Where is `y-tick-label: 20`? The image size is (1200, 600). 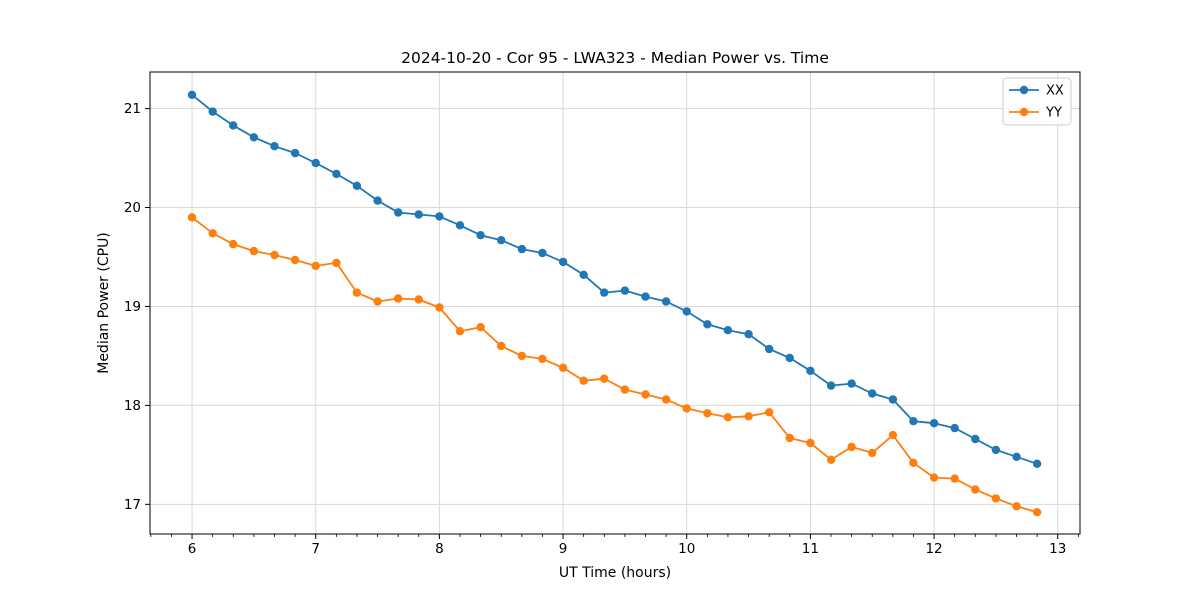
y-tick-label: 20 is located at coordinates (132, 208).